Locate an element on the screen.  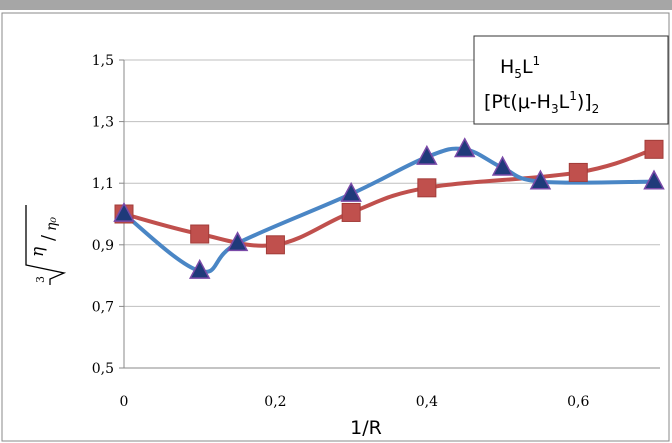
legend: H5L1 [Pt(μ-H3L1)]2 is located at coordinates (571, 80).